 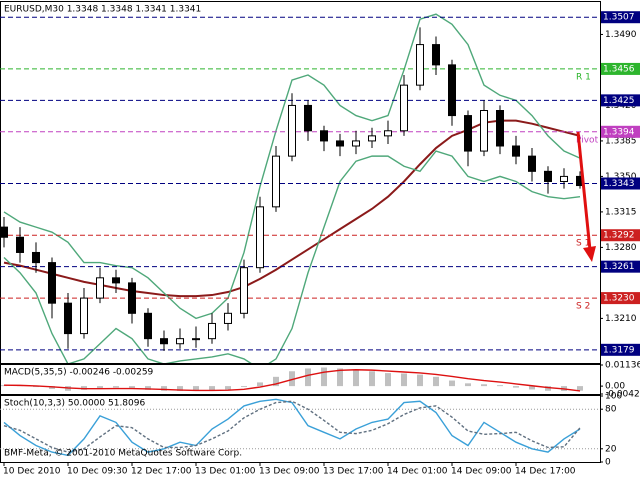 I want to click on level-tag-label: 1.3456, so click(x=619, y=69).